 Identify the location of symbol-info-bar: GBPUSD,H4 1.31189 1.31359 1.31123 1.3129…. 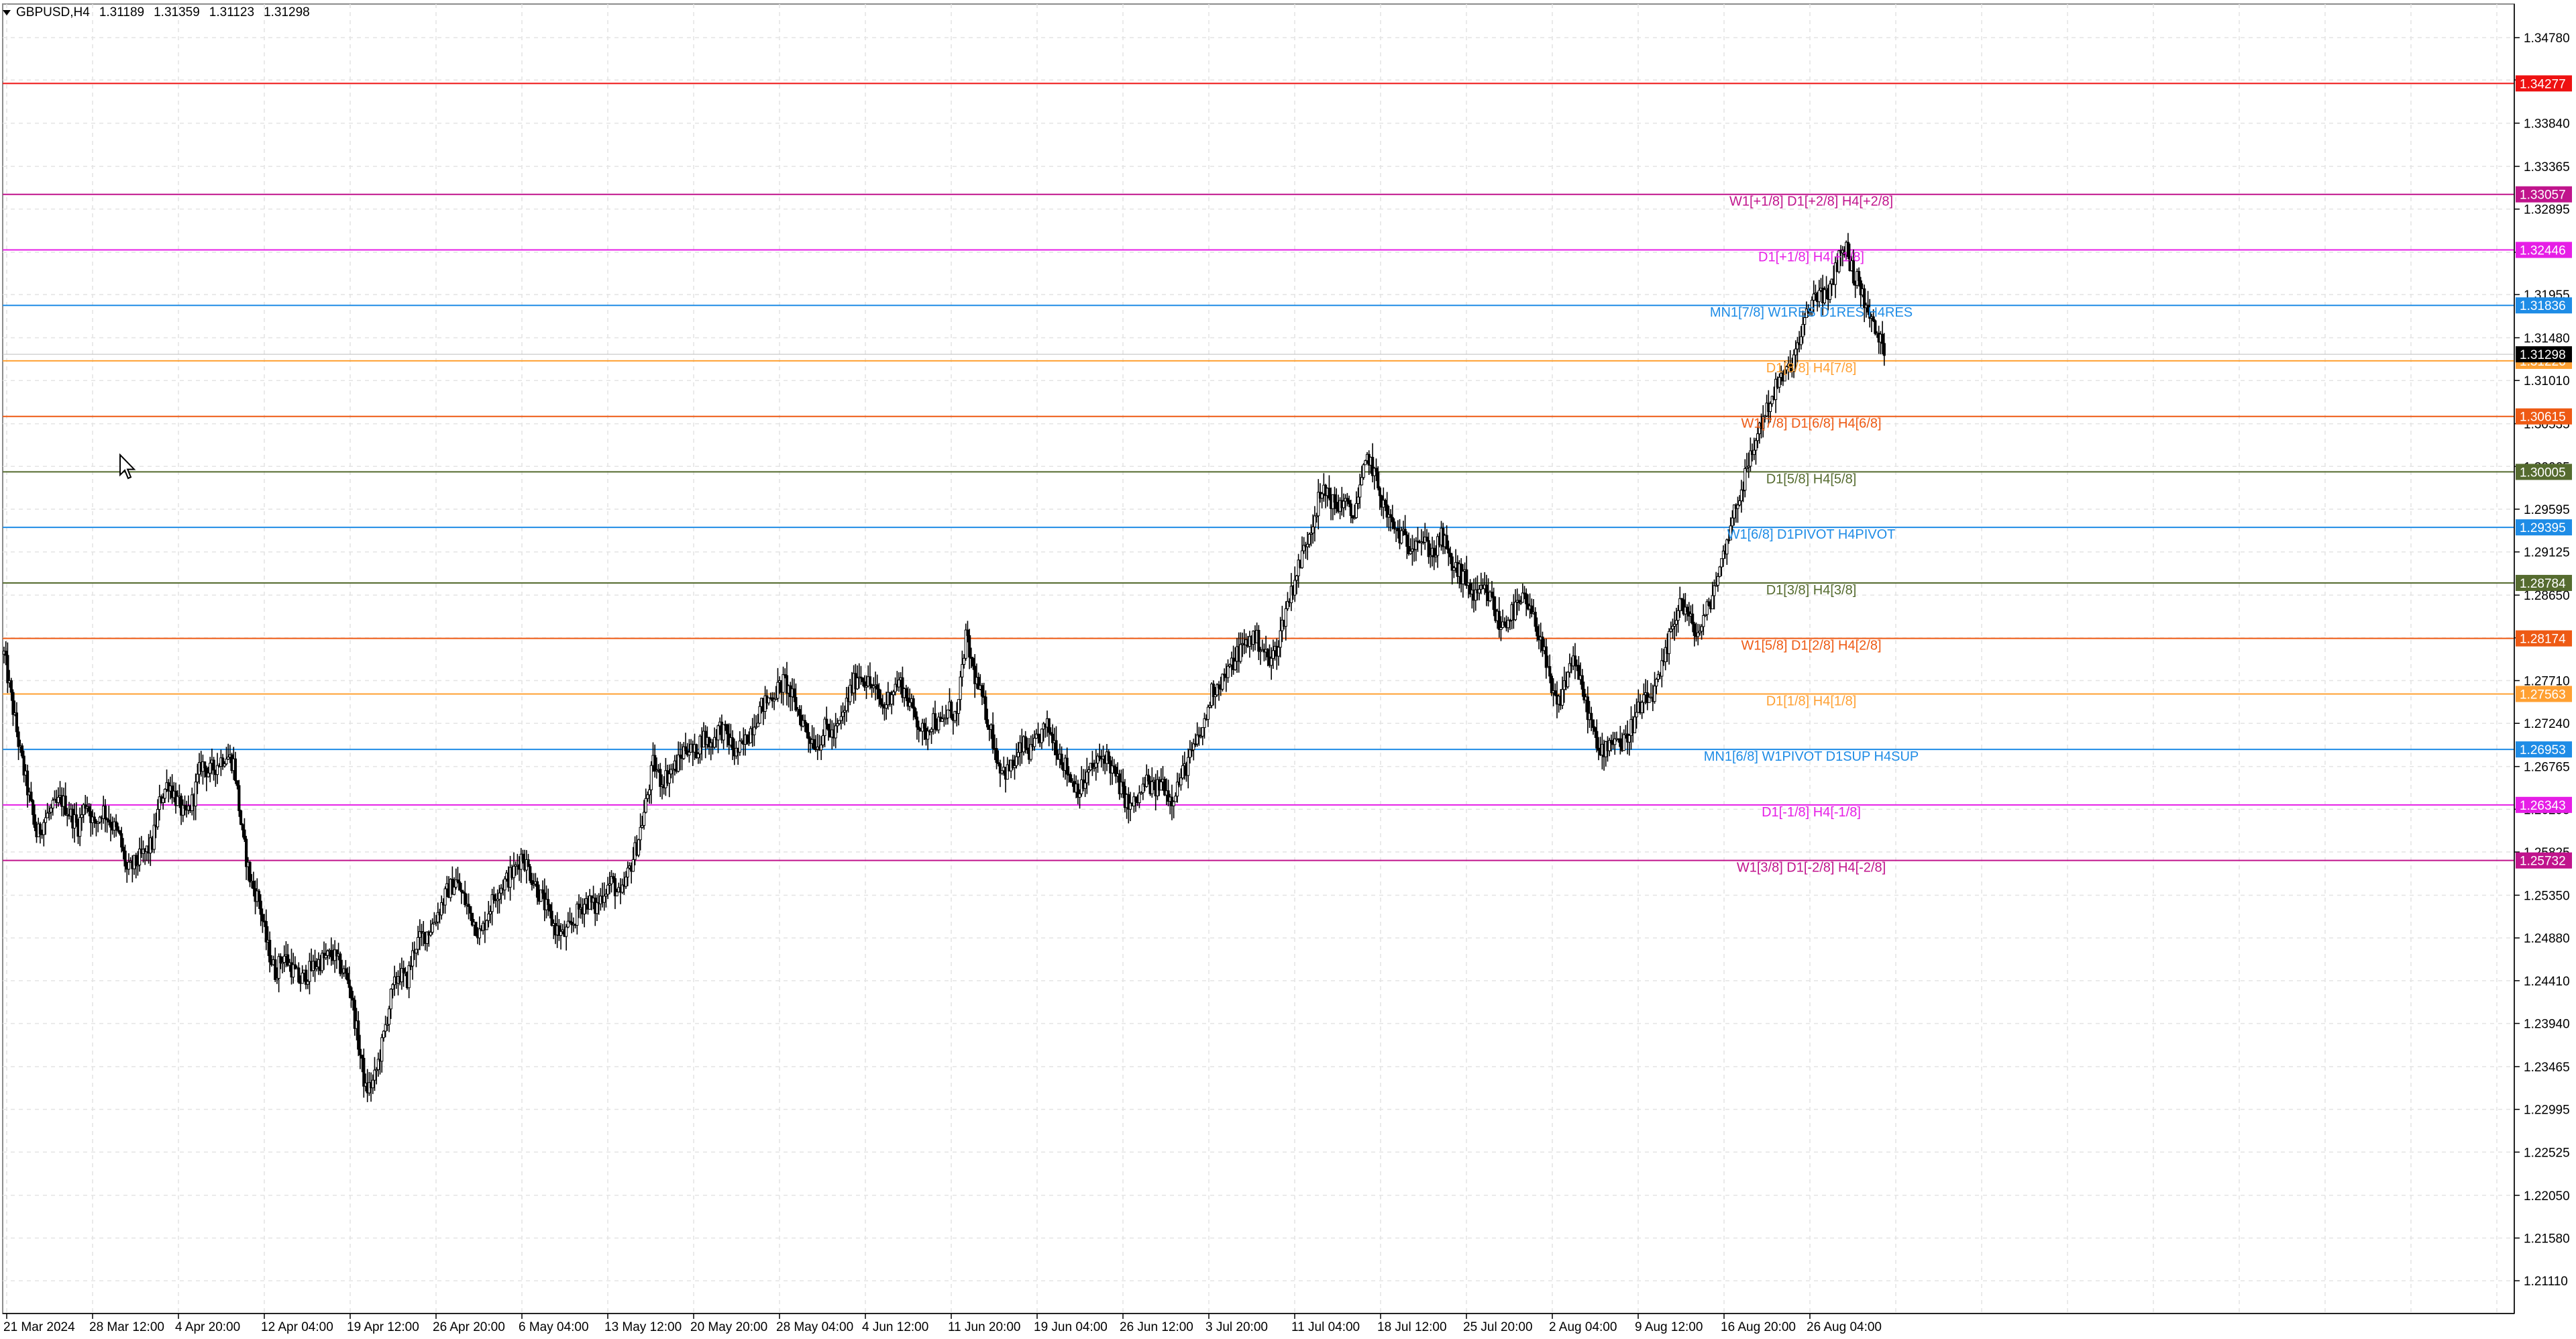
(156, 13).